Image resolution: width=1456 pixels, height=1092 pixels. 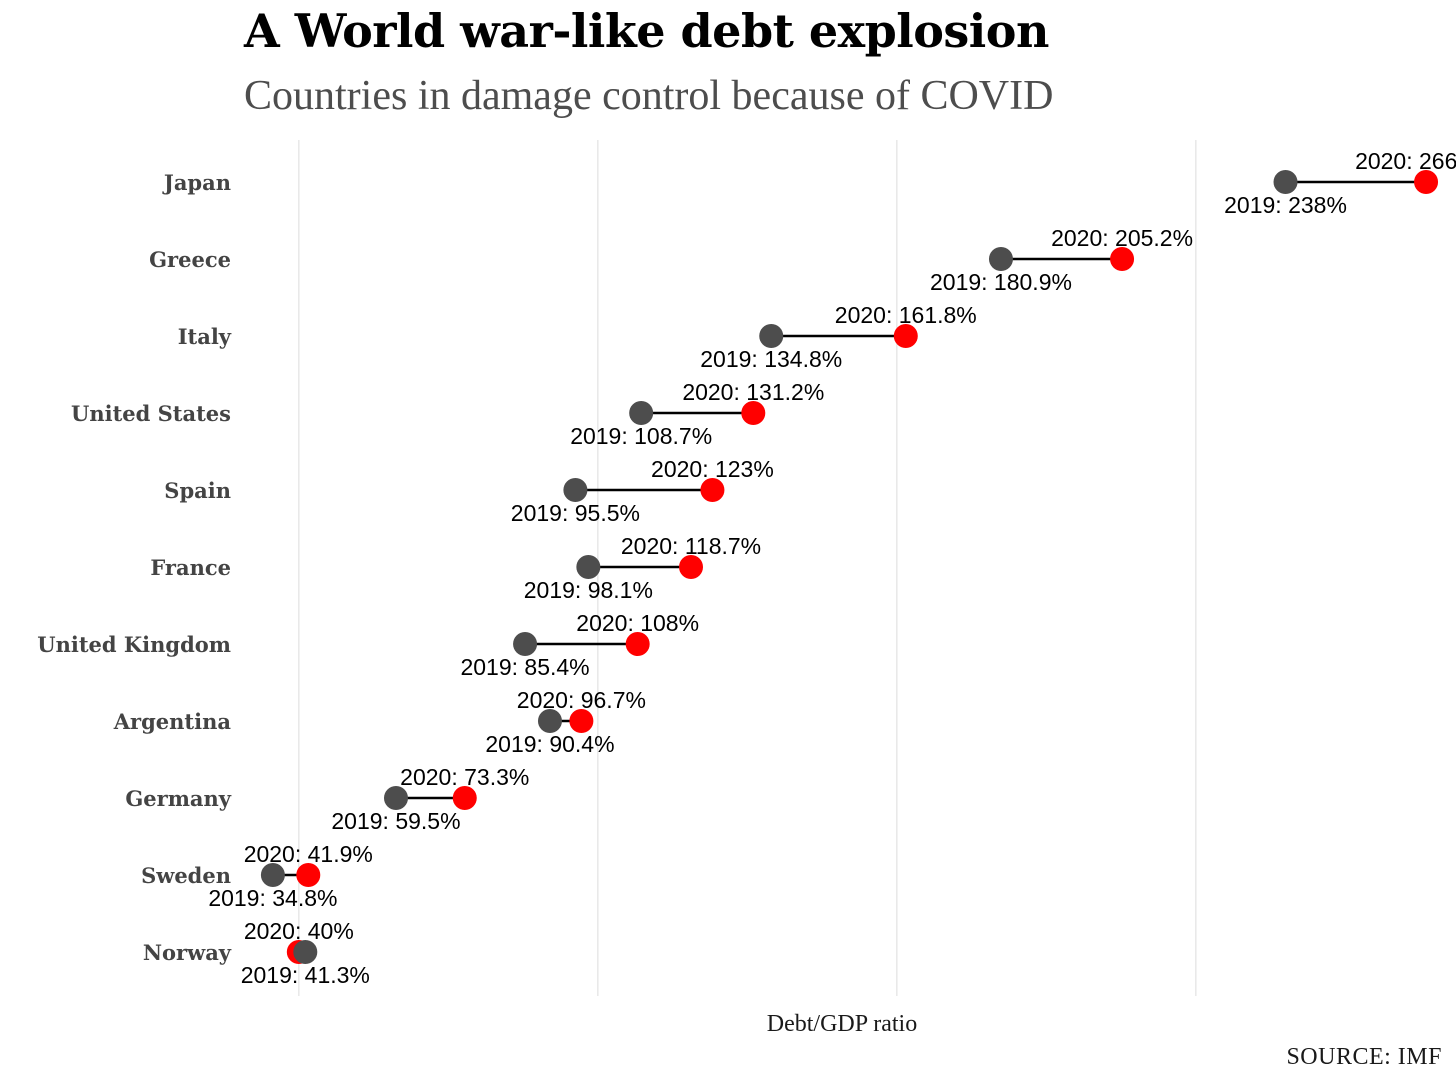 I want to click on label-2020: 2020: 40%, so click(x=299, y=931).